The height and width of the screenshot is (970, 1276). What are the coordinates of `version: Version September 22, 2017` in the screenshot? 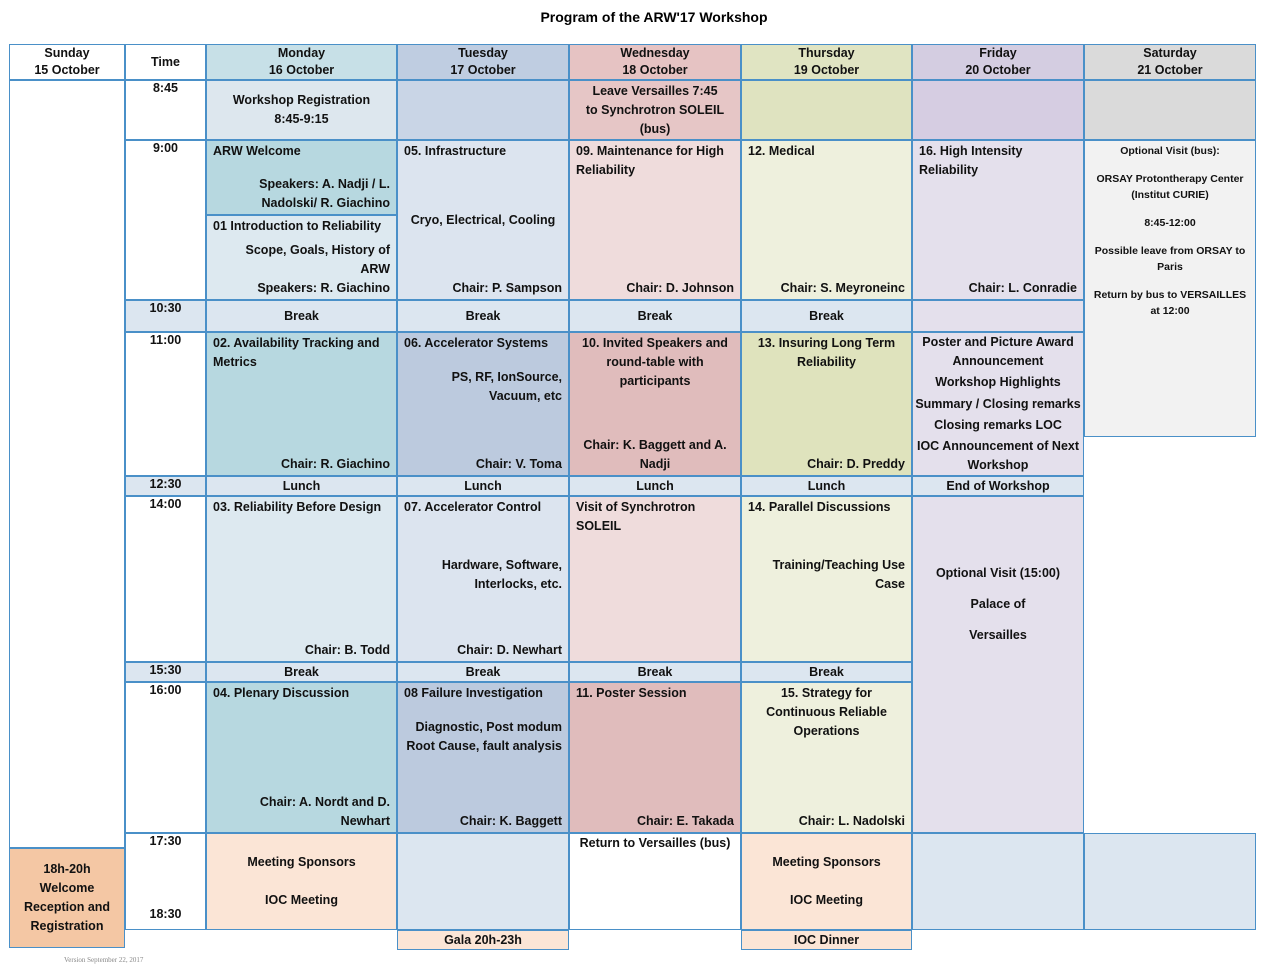 It's located at (104, 960).